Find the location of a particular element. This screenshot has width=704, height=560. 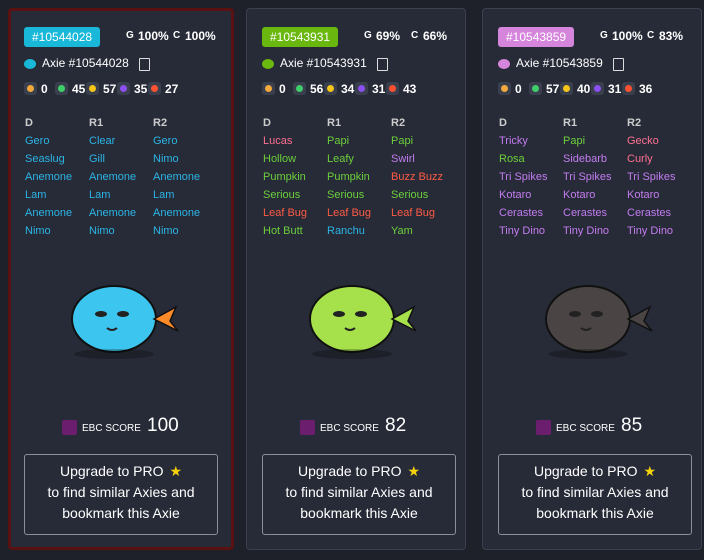

gene-name: Leafy is located at coordinates (340, 159).